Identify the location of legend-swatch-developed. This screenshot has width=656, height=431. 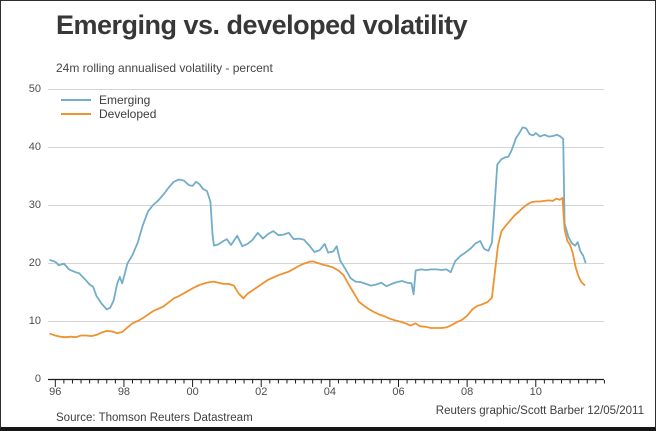
(76, 114).